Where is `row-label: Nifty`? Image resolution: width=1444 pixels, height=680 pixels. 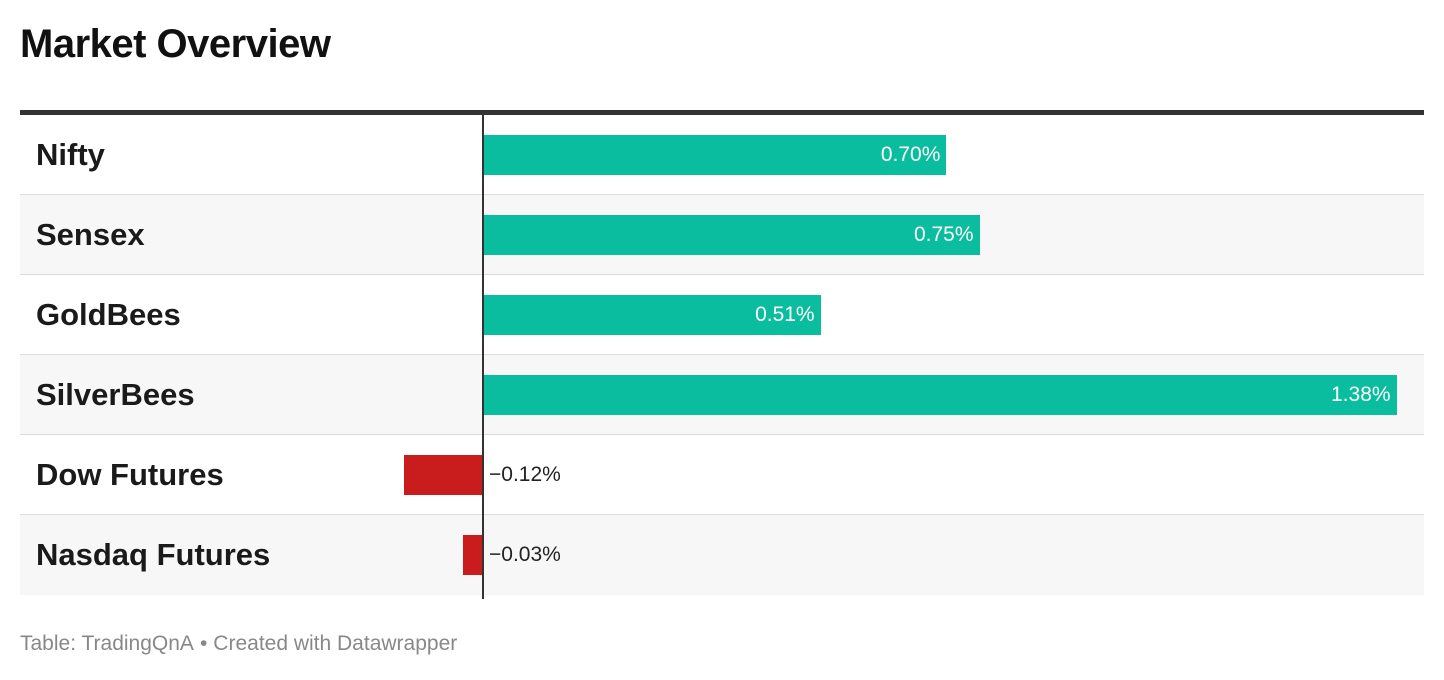 row-label: Nifty is located at coordinates (70, 154).